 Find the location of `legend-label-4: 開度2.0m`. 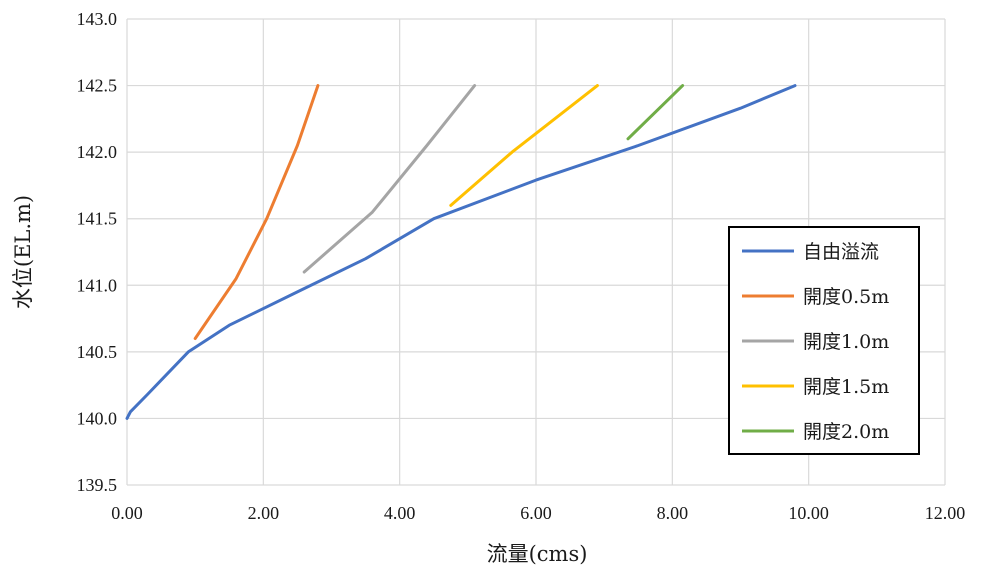

legend-label-4: 開度2.0m is located at coordinates (846, 432).